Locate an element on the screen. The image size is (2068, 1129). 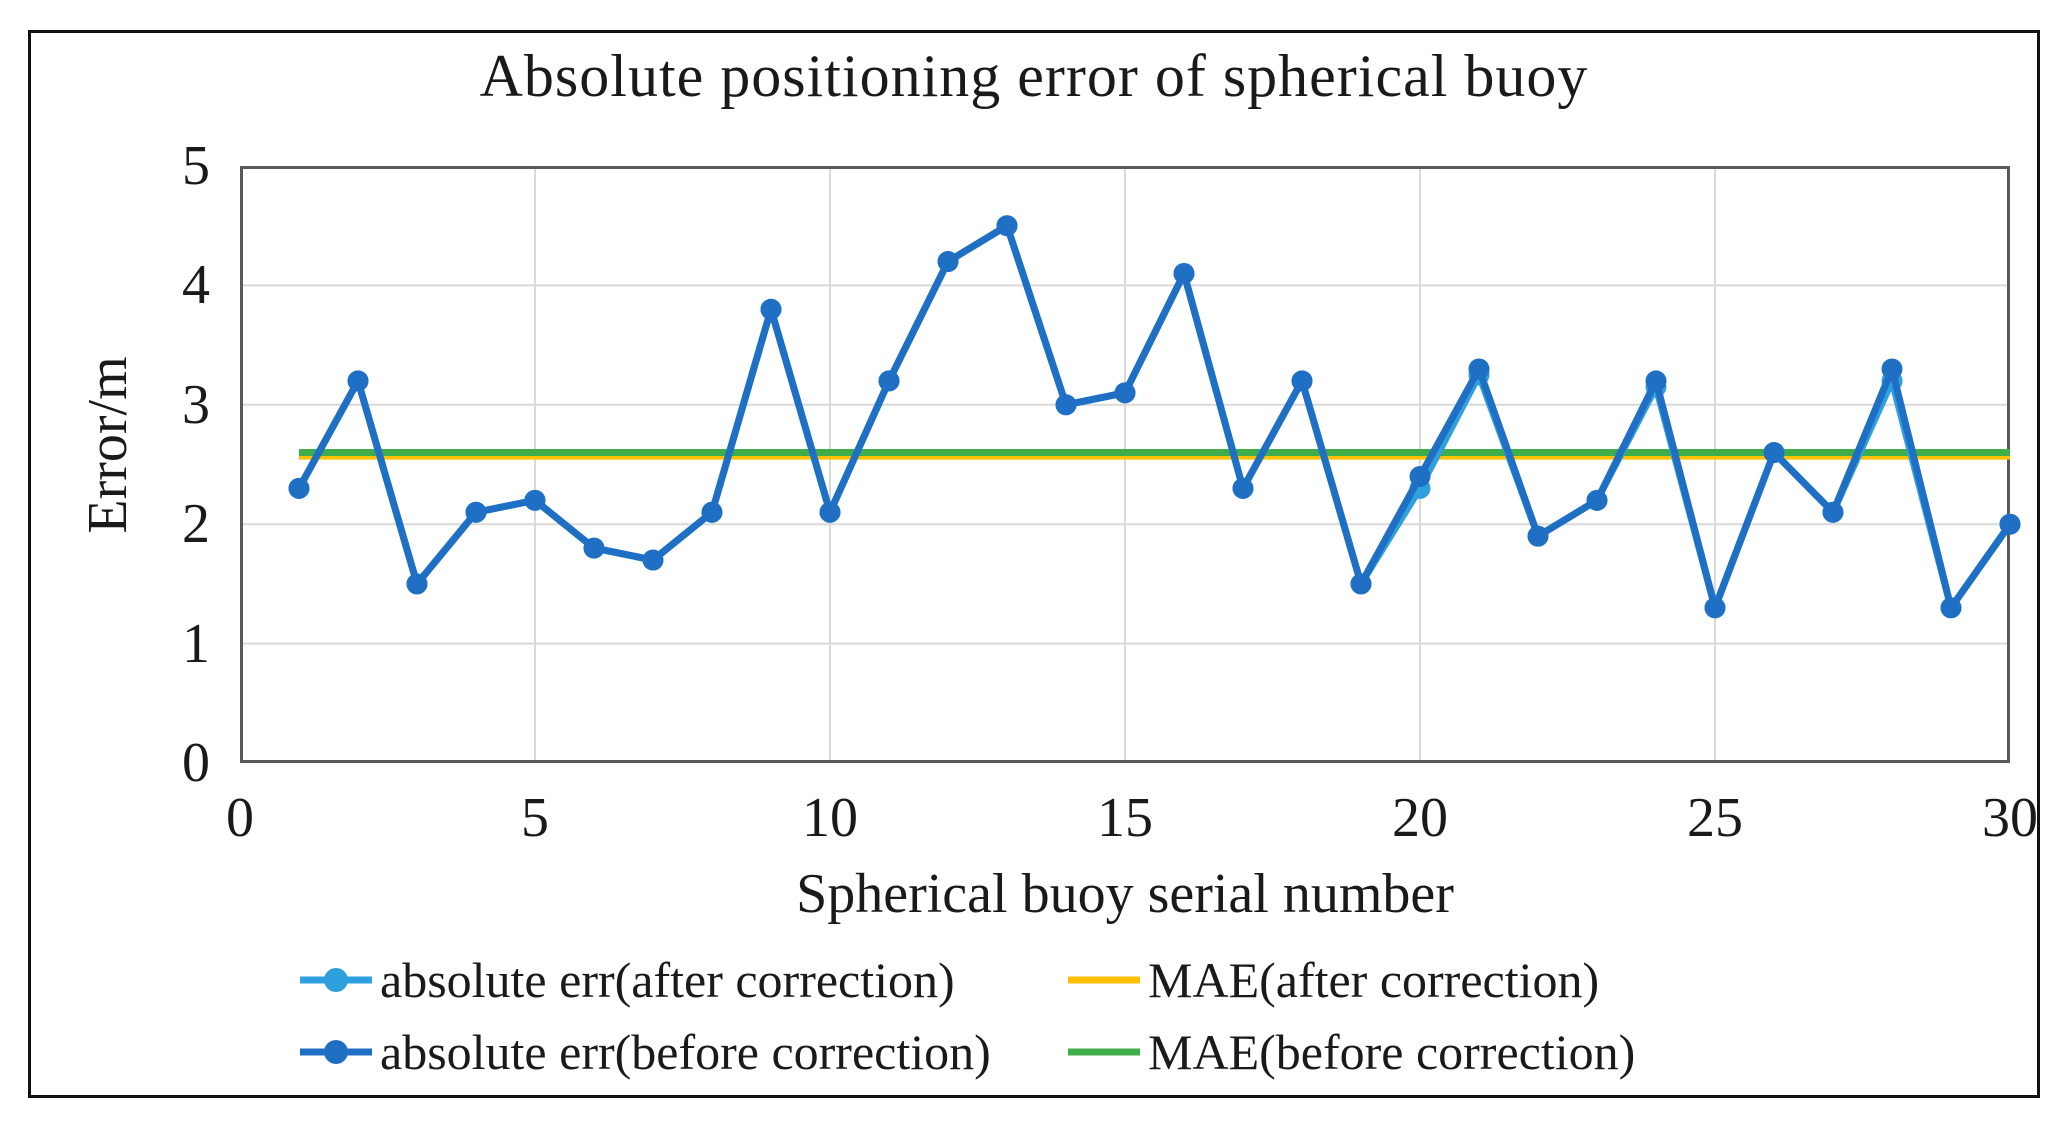
legend-label: absolute err(after correction) is located at coordinates (667, 980).